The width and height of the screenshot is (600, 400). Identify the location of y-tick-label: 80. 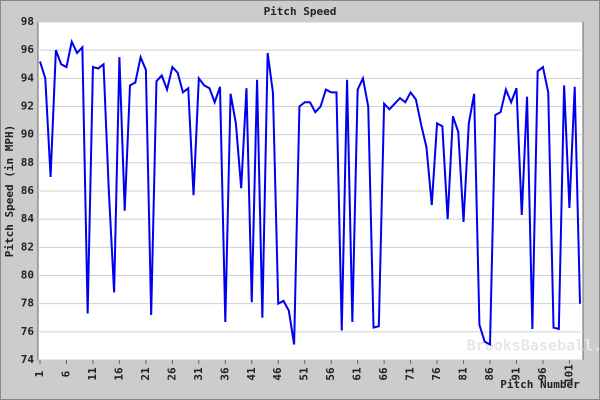
(27, 275).